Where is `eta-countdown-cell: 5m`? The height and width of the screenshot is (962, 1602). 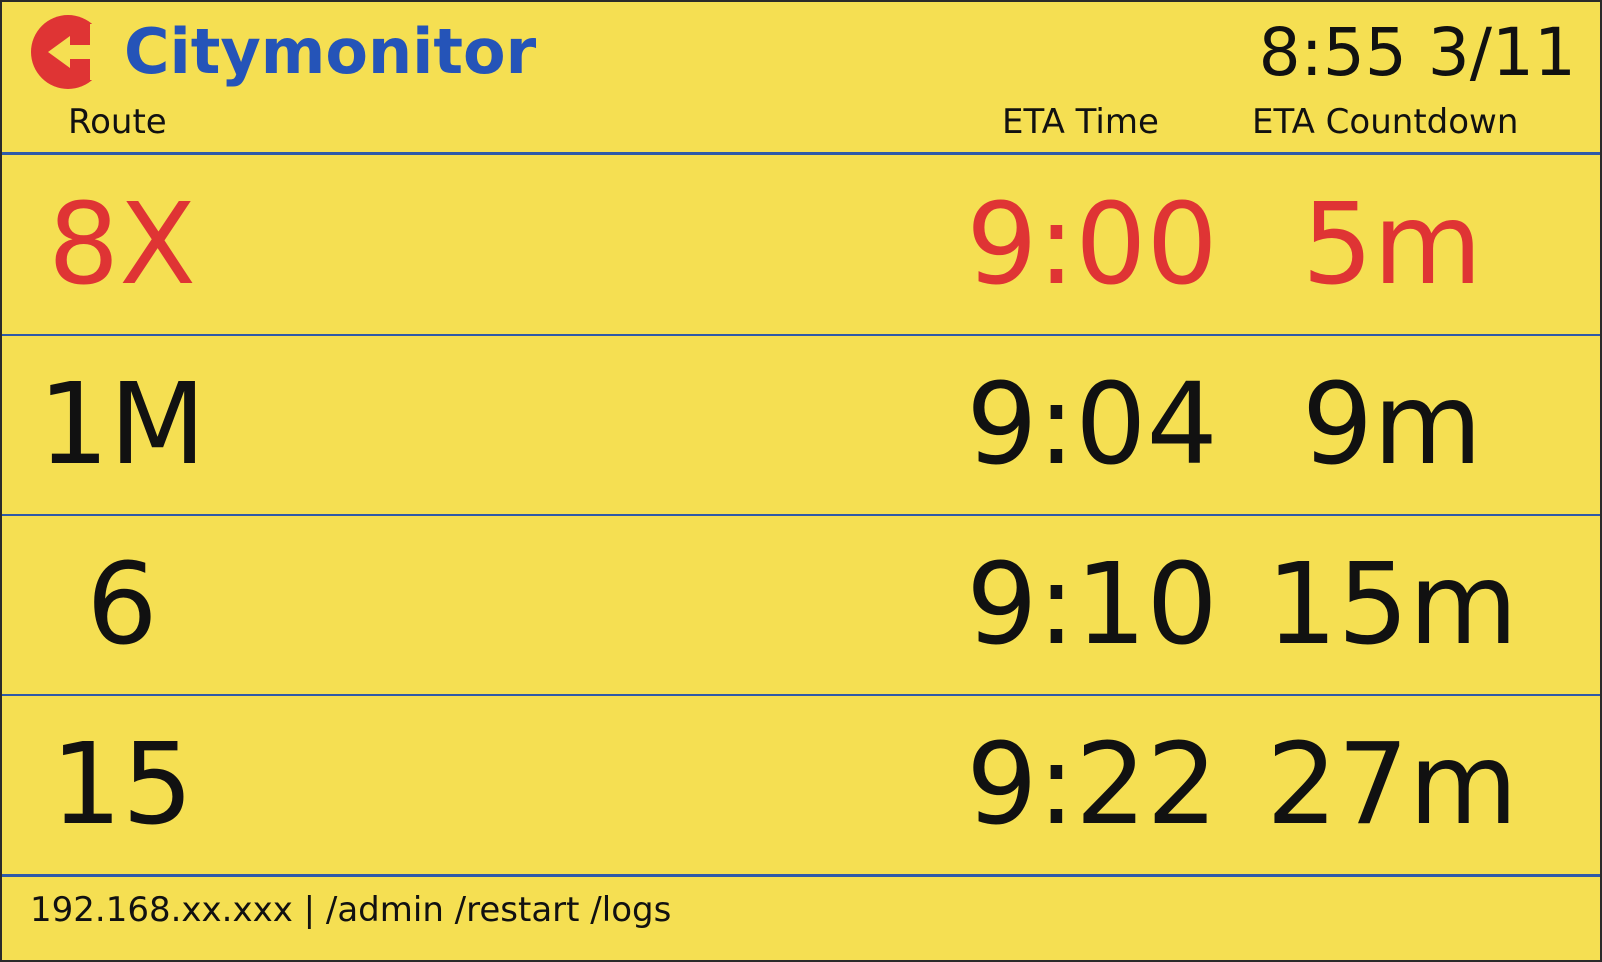 eta-countdown-cell: 5m is located at coordinates (1392, 245).